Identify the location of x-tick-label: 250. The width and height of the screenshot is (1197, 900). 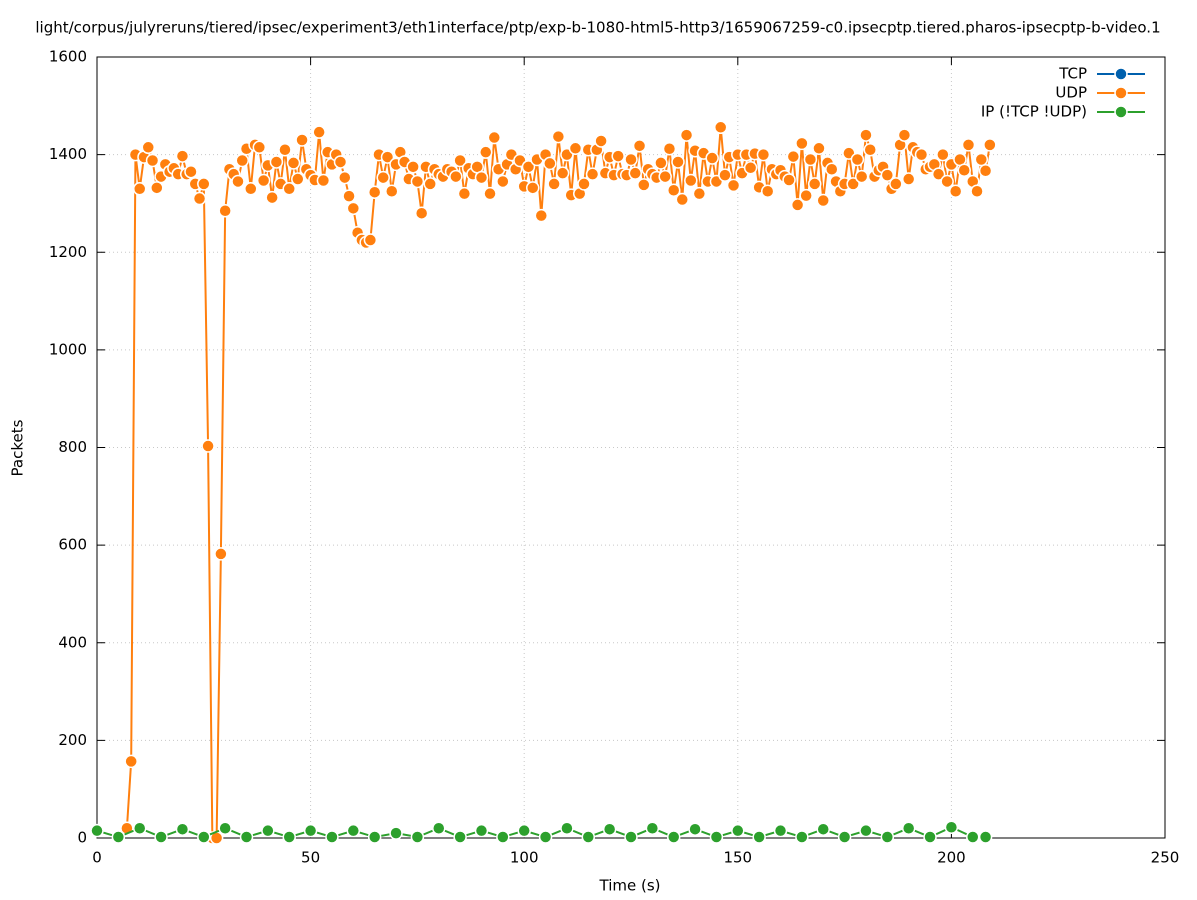
(1165, 858).